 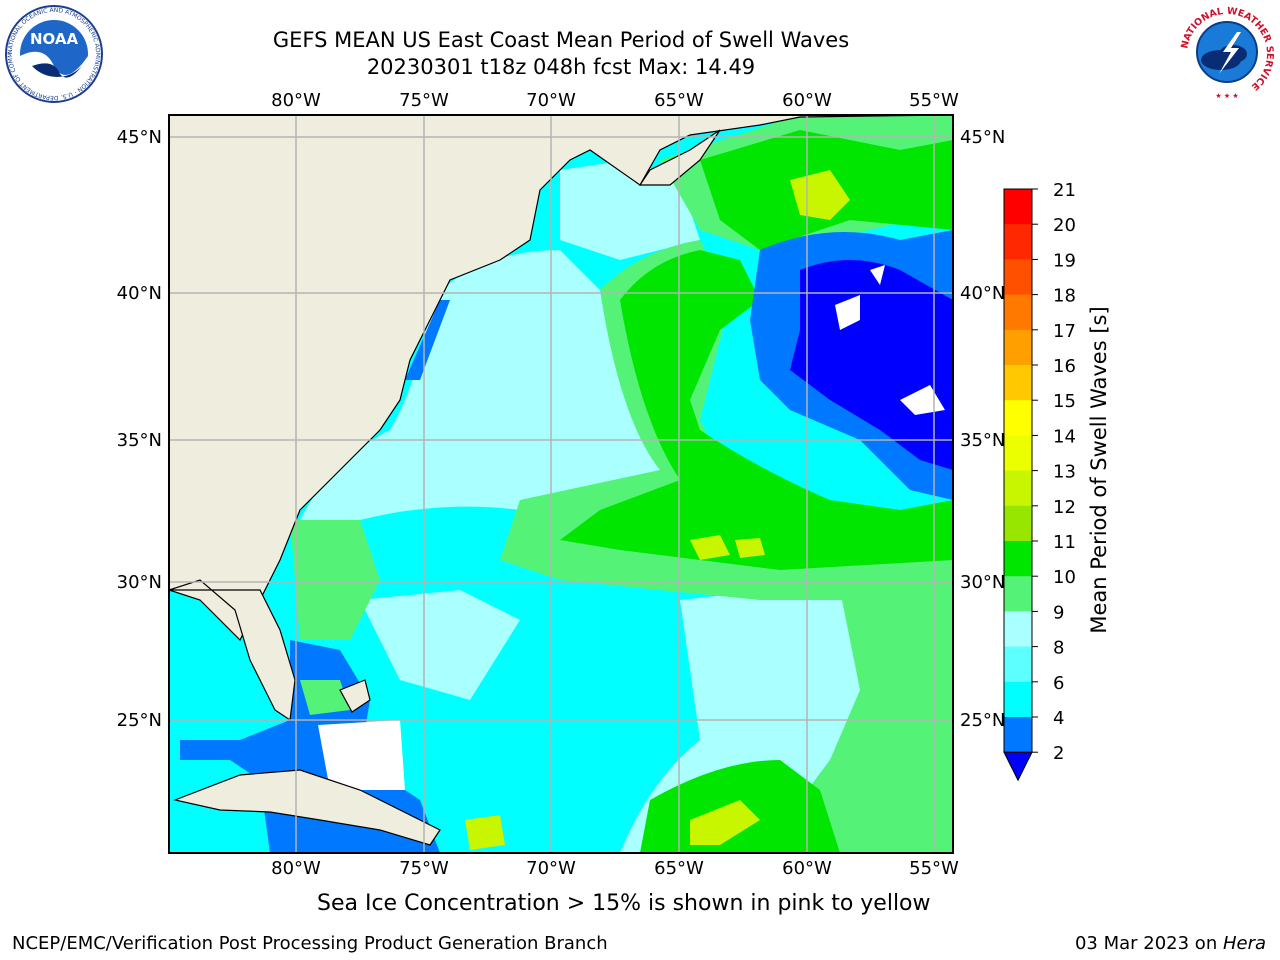 What do you see at coordinates (1064, 472) in the screenshot?
I see `colorbar-tick-label: 13` at bounding box center [1064, 472].